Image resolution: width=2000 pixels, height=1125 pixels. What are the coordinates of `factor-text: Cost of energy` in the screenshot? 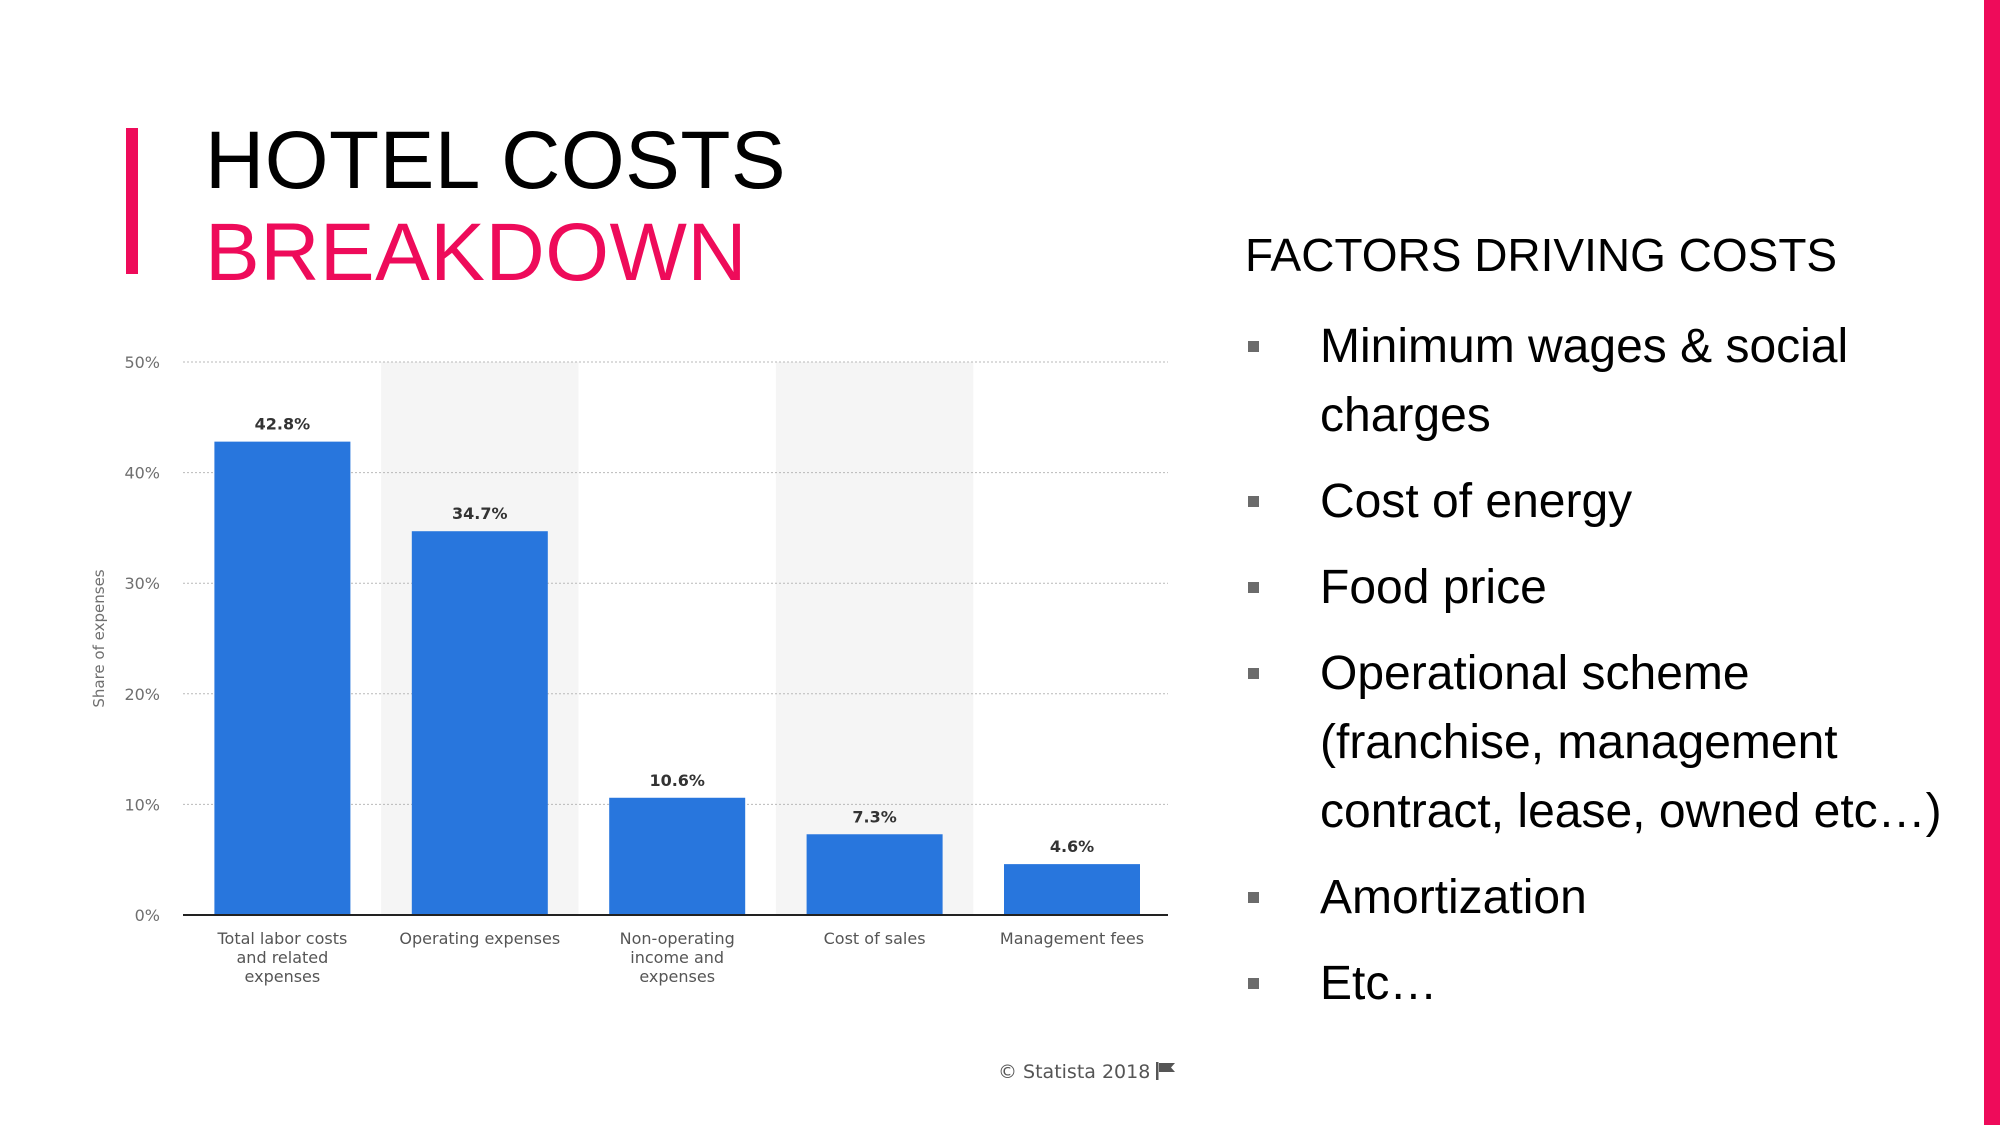 It's located at (1476, 501).